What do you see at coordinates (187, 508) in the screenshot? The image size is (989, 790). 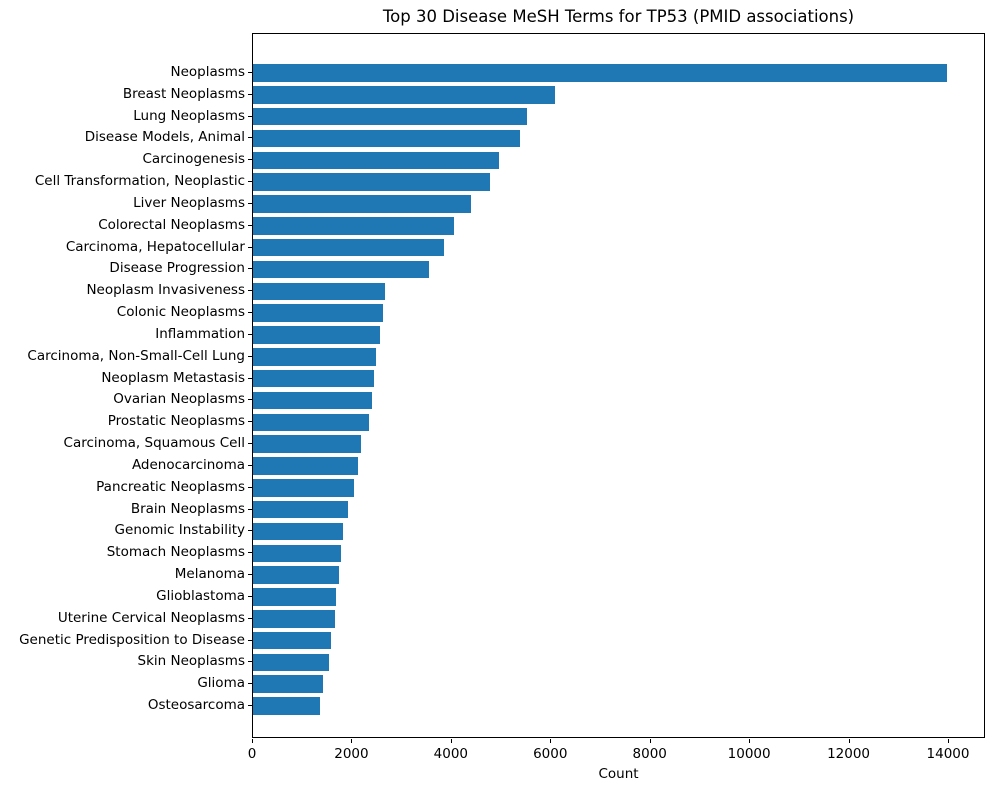 I see `y-tick-label: Brain Neoplasms` at bounding box center [187, 508].